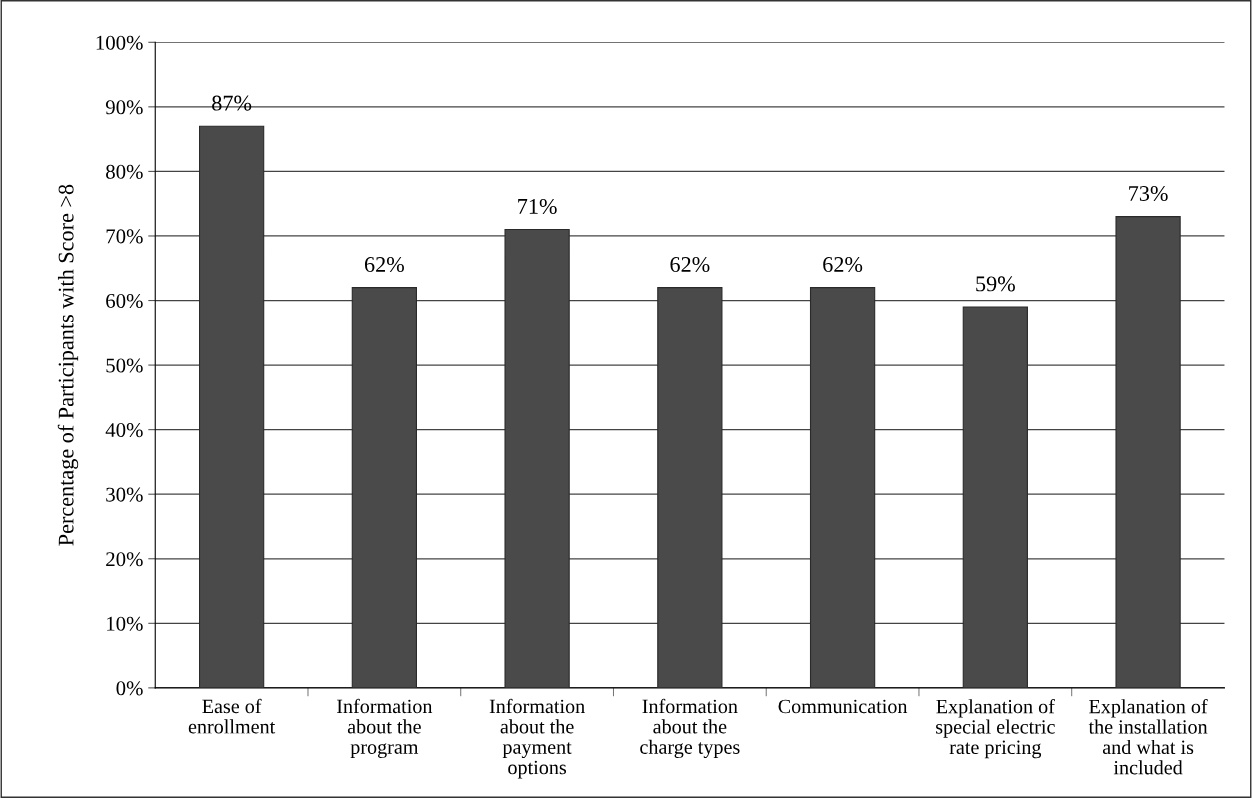 The width and height of the screenshot is (1252, 798). What do you see at coordinates (1148, 193) in the screenshot?
I see `data-label: 73%` at bounding box center [1148, 193].